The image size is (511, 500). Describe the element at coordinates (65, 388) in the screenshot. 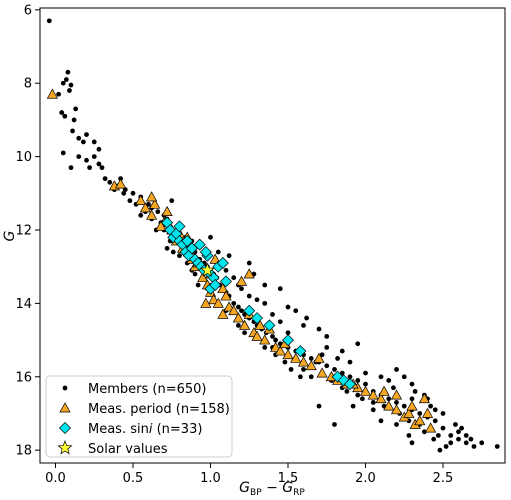

I see `legend-marker-dot` at that location.